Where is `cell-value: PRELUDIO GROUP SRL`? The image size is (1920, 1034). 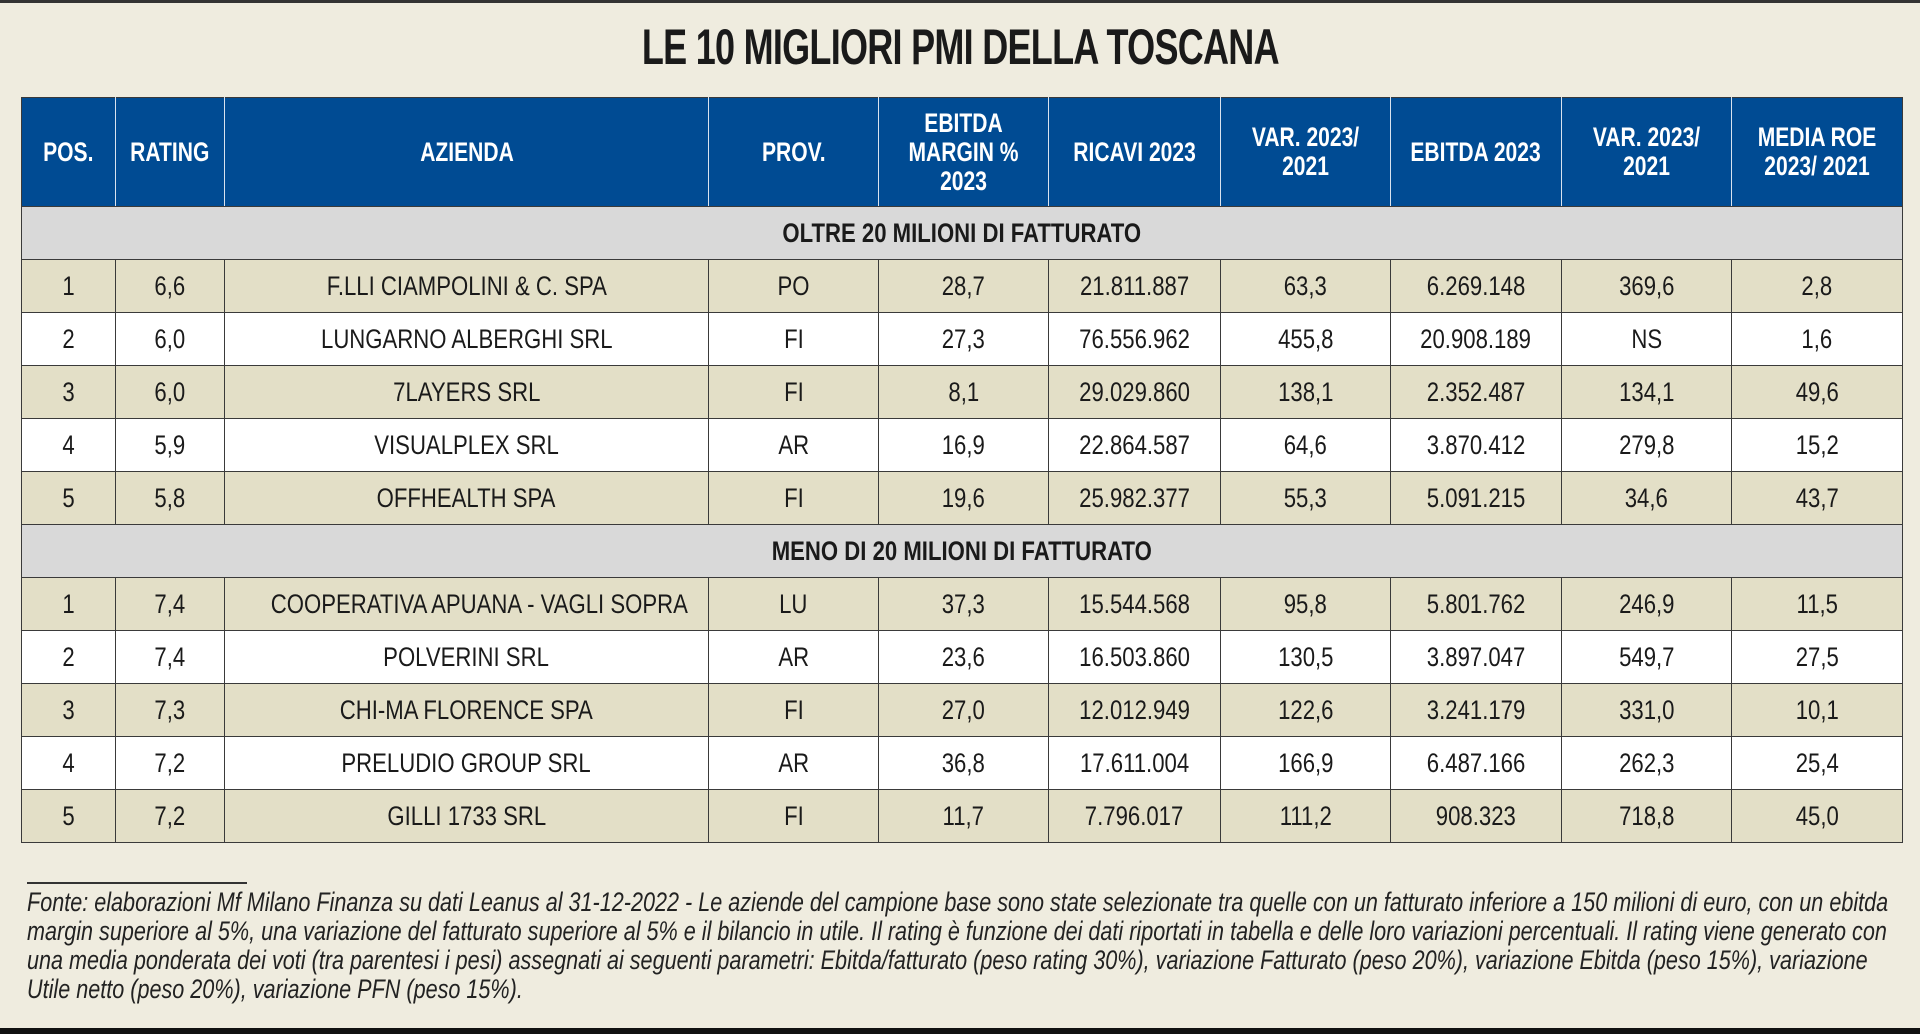 cell-value: PRELUDIO GROUP SRL is located at coordinates (466, 762).